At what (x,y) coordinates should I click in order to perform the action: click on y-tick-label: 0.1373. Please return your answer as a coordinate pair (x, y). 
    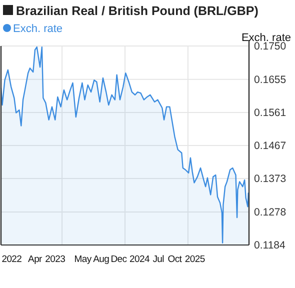
    Looking at the image, I should click on (270, 179).